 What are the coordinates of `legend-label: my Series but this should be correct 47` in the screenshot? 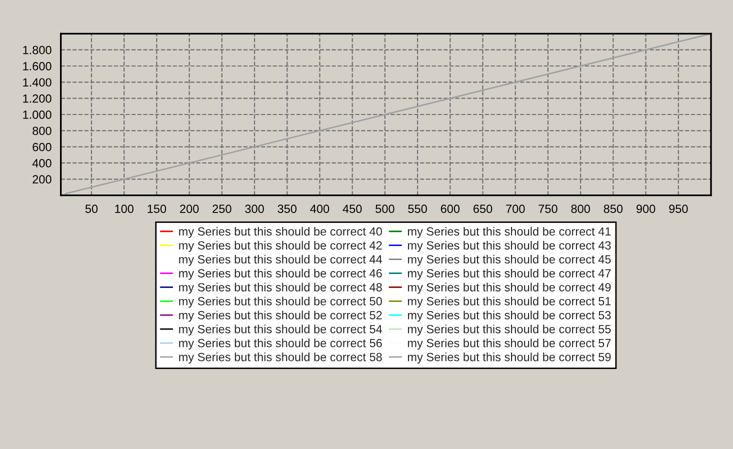 It's located at (509, 274).